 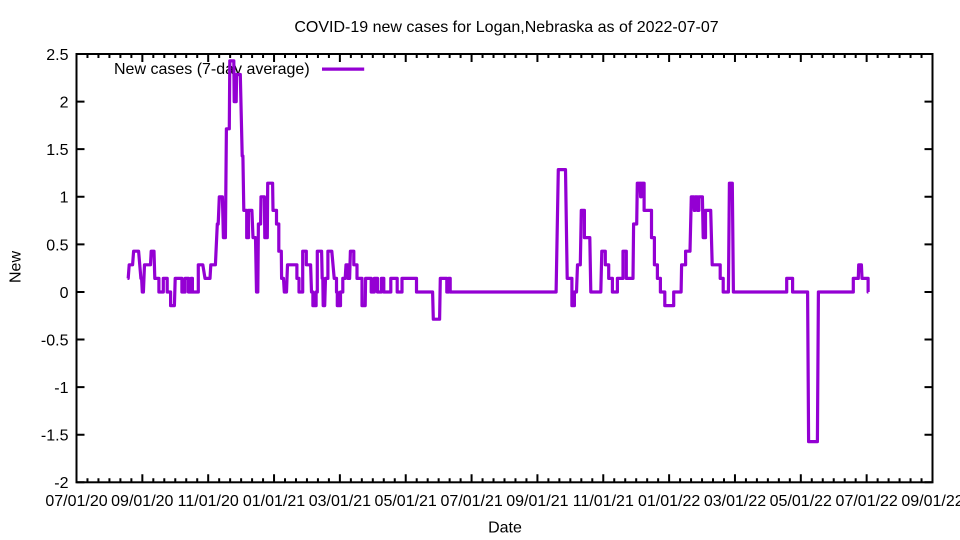 I want to click on svg-text: 11/01/21, so click(x=603, y=501).